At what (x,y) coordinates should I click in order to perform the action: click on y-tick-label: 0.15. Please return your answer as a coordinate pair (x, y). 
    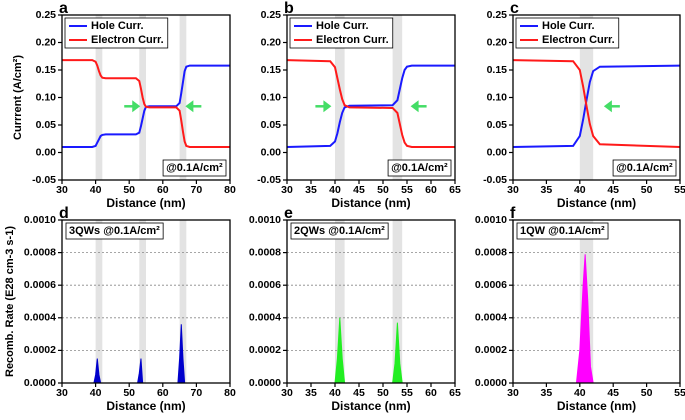
    Looking at the image, I should click on (271, 70).